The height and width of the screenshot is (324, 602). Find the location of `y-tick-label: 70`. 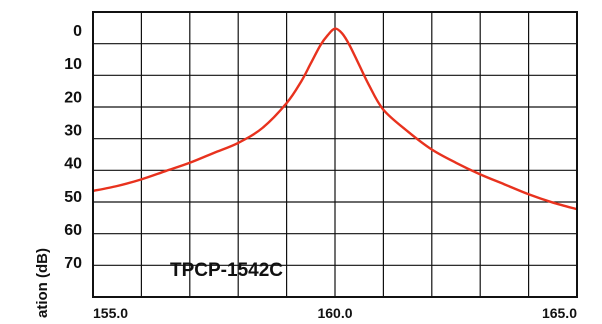

y-tick-label: 70 is located at coordinates (73, 263).